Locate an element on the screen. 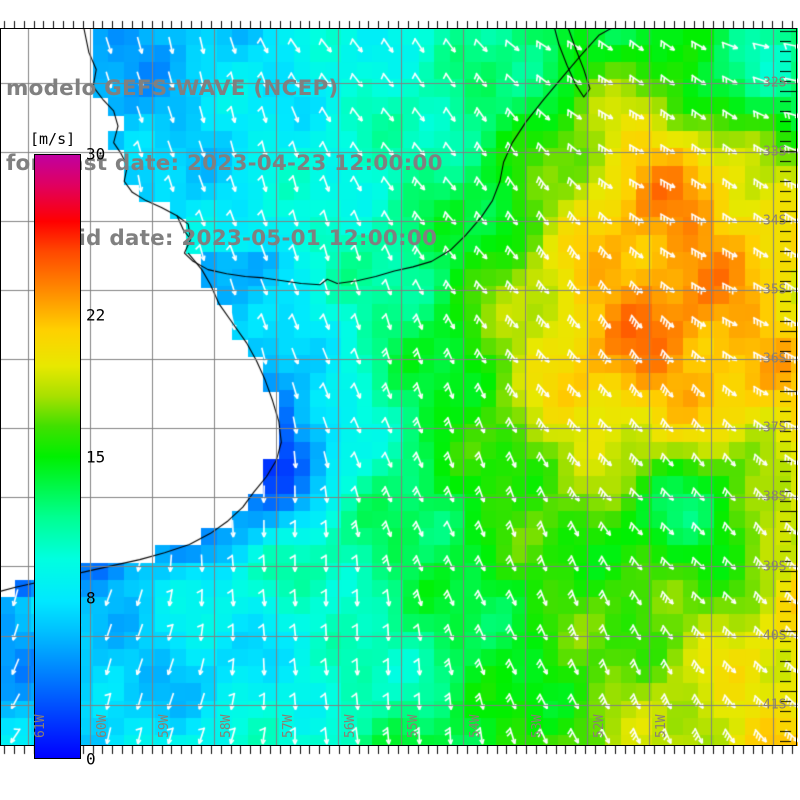 The image size is (800, 800). colorbar is located at coordinates (57, 456).